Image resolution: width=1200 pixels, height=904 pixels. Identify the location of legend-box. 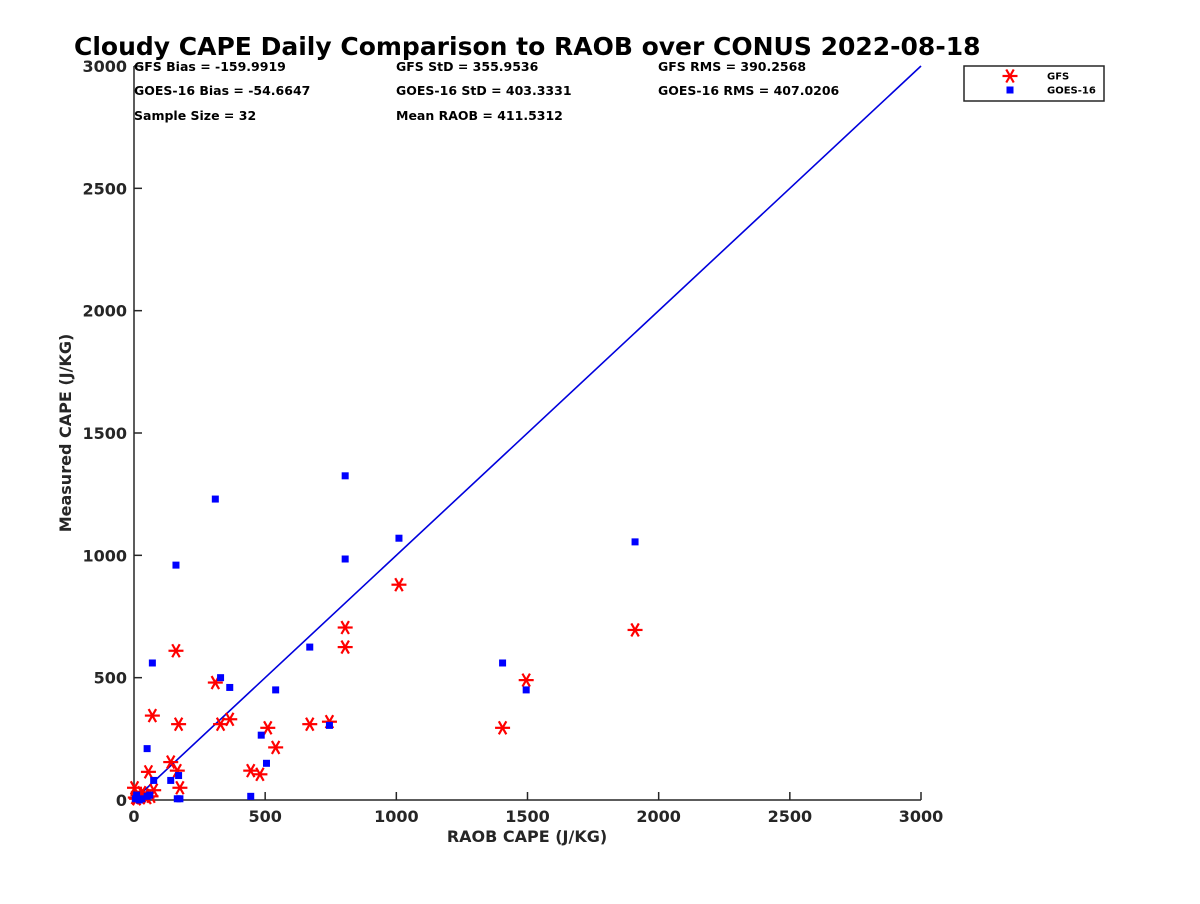
(1034, 83).